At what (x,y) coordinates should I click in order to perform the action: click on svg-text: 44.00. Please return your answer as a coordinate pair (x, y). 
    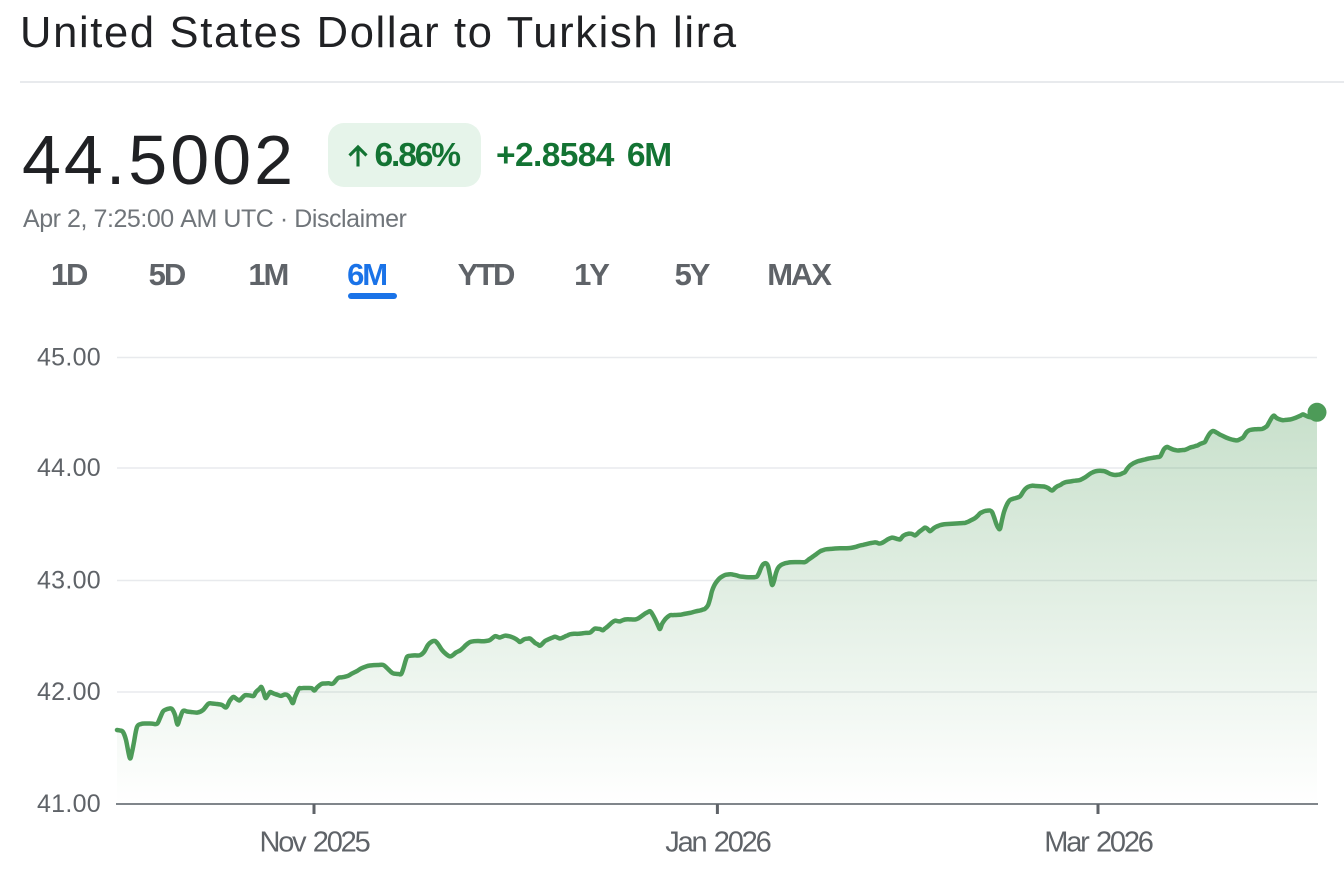
    Looking at the image, I should click on (69, 468).